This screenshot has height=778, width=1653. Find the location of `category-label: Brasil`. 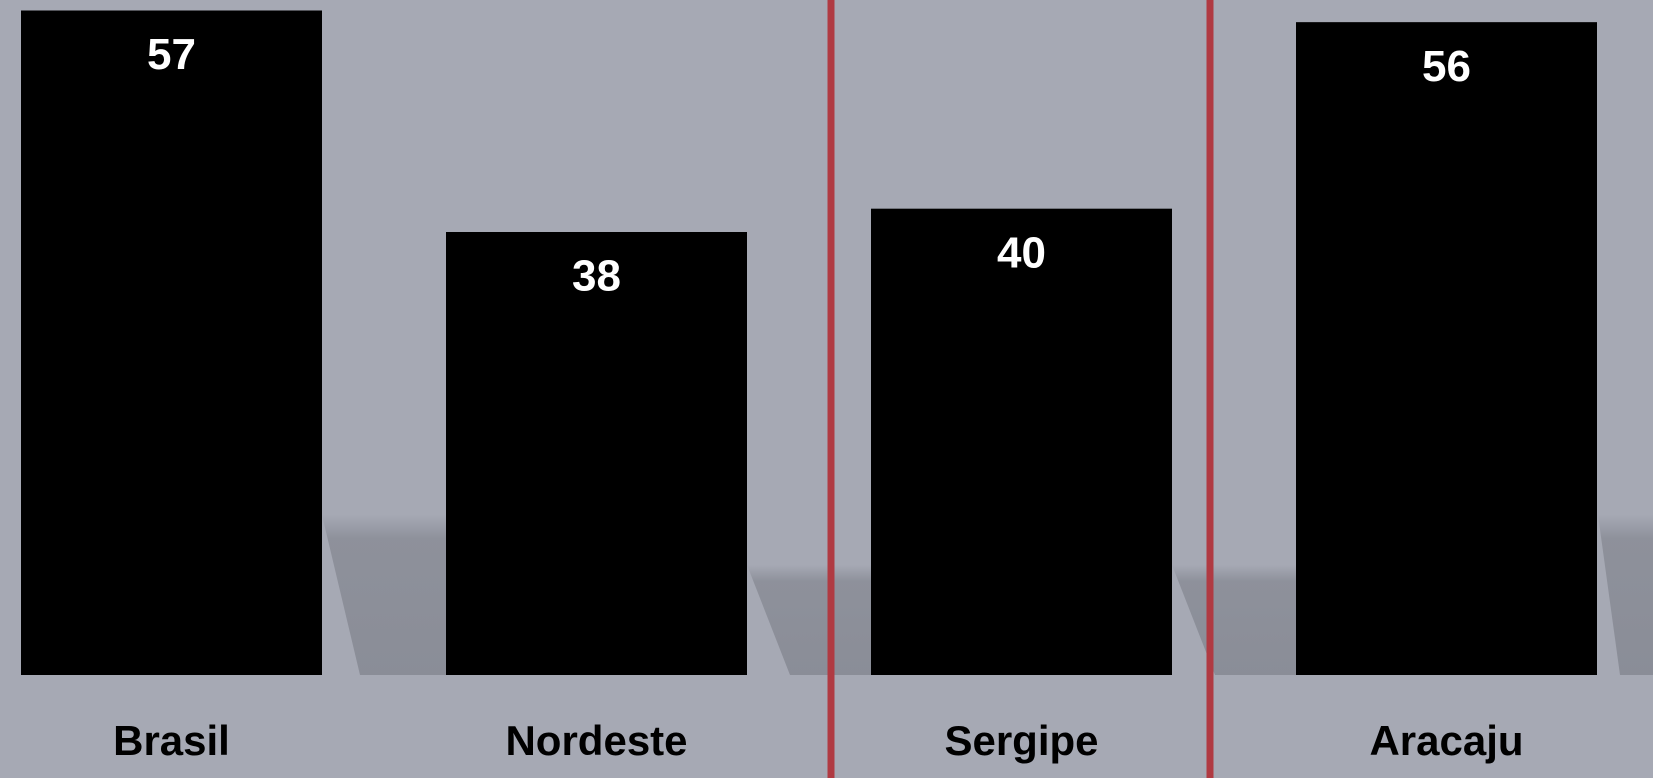

category-label: Brasil is located at coordinates (171, 740).